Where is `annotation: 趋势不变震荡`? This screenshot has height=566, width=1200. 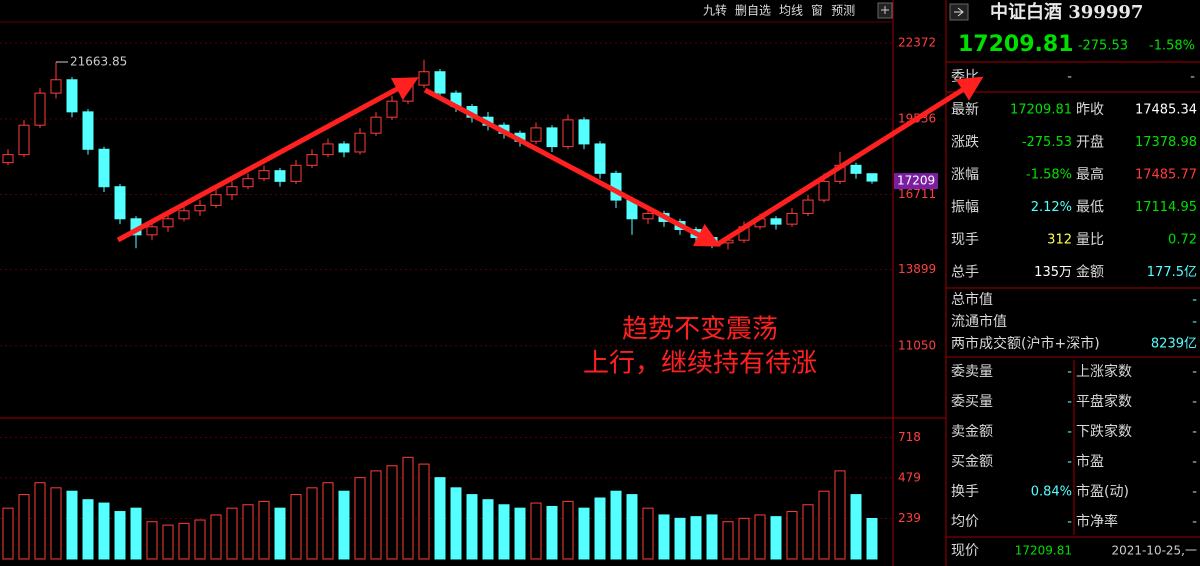 annotation: 趋势不变震荡 is located at coordinates (700, 330).